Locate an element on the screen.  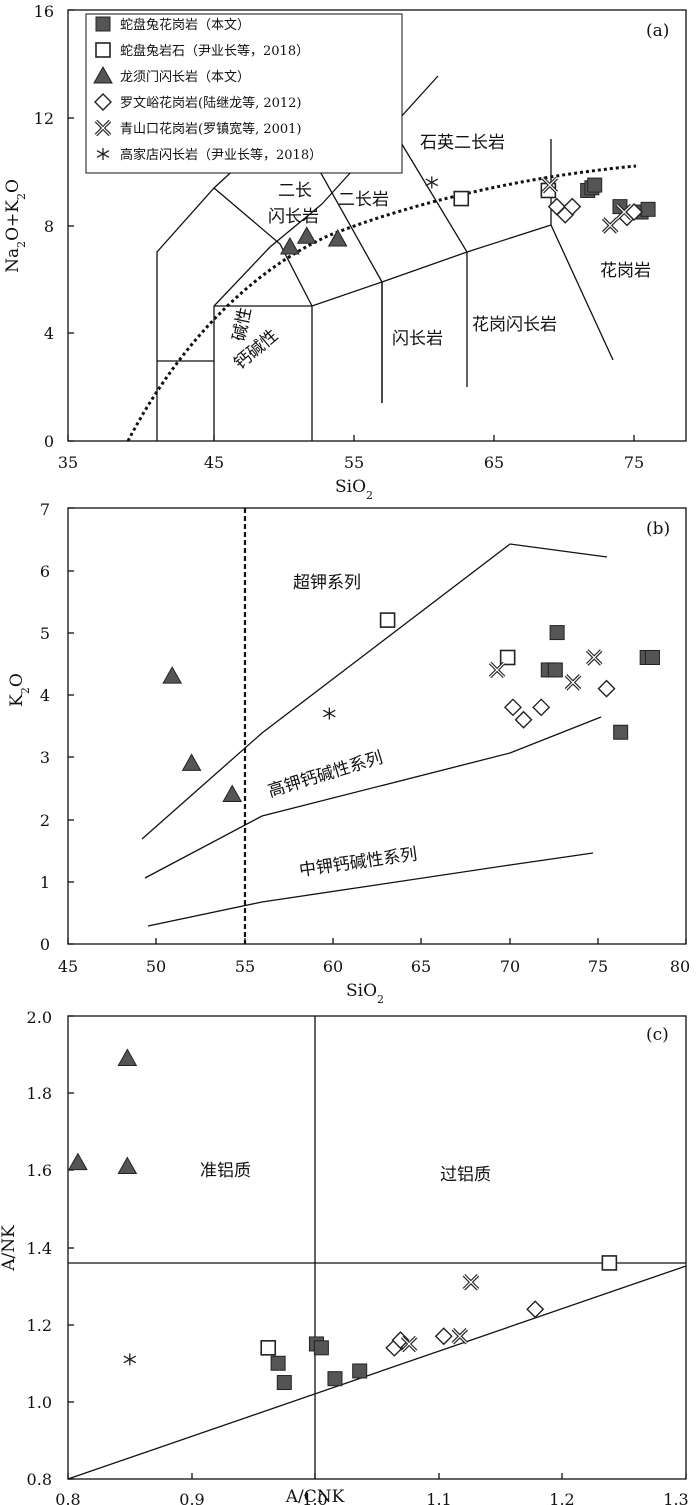
field-label: 二长岩 is located at coordinates (363, 200).